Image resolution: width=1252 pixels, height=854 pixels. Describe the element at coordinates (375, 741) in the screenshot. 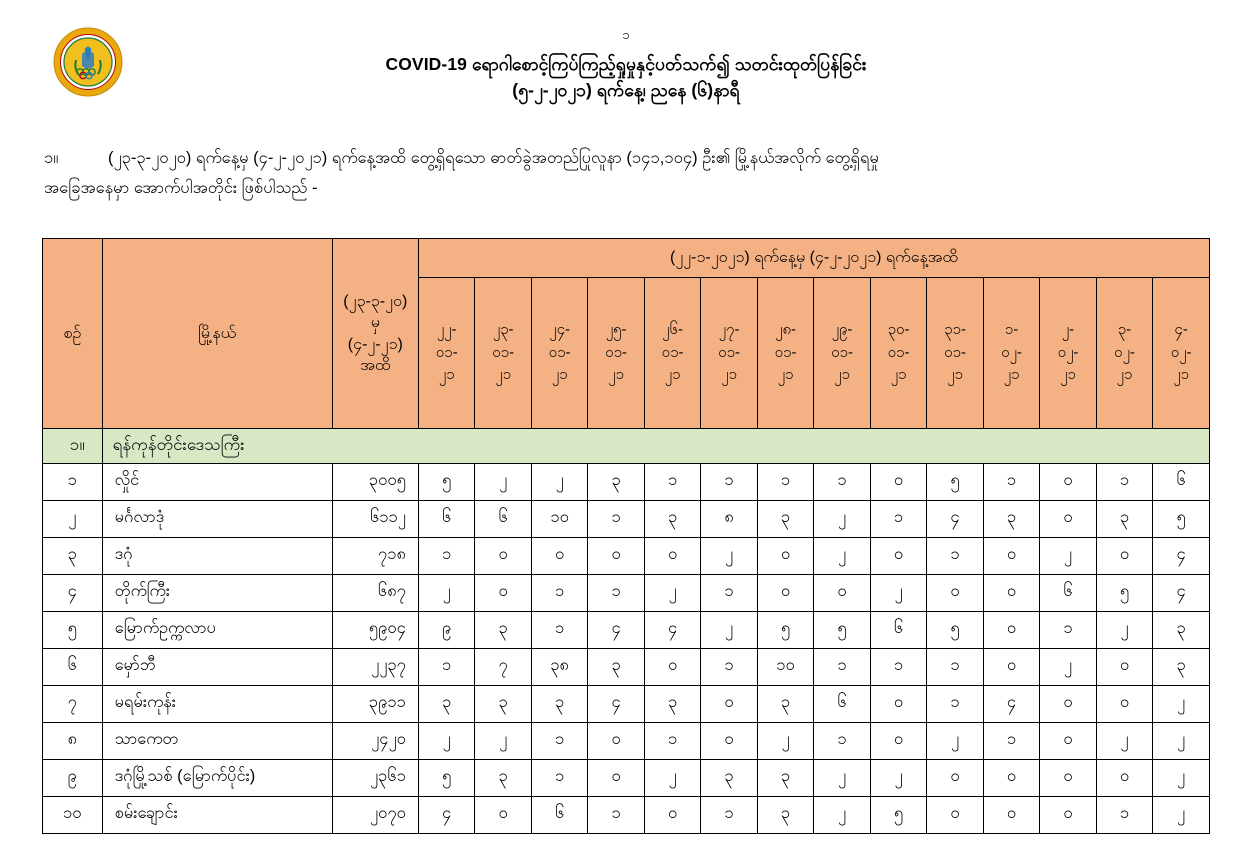

I see `cell-cumulative-total: ၂၄၂၀` at that location.